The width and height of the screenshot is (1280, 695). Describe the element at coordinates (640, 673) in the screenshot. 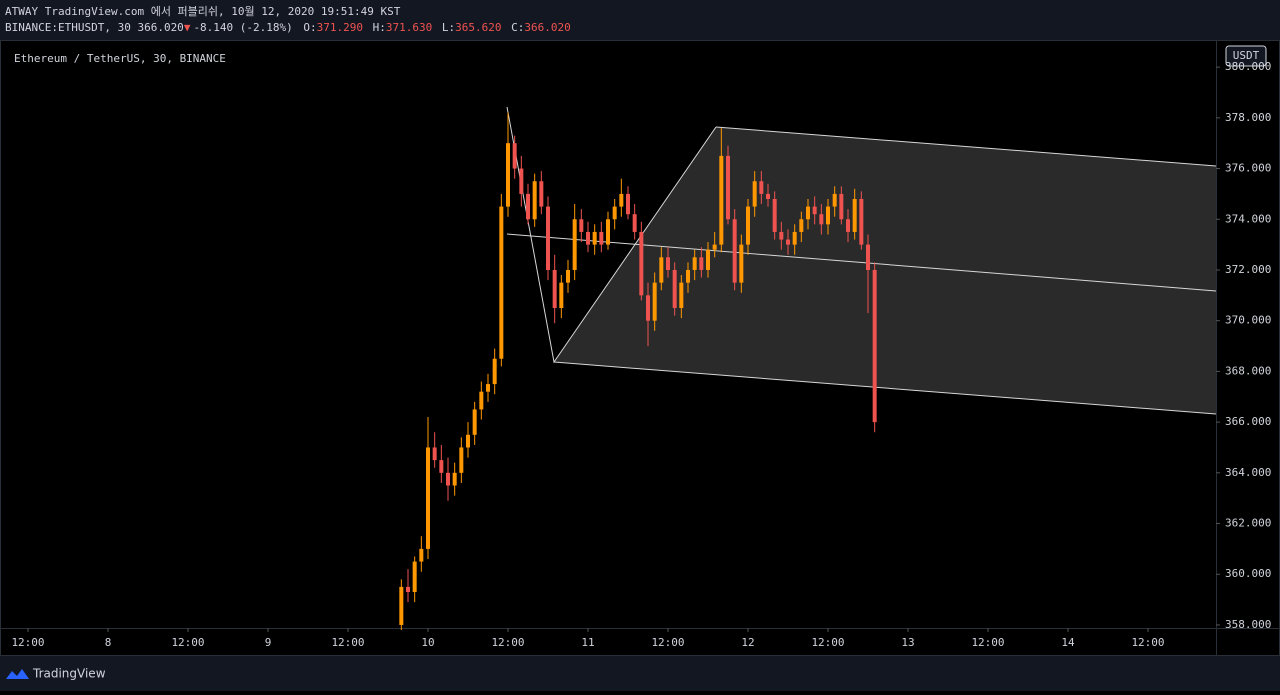

I see `footer-bar` at that location.